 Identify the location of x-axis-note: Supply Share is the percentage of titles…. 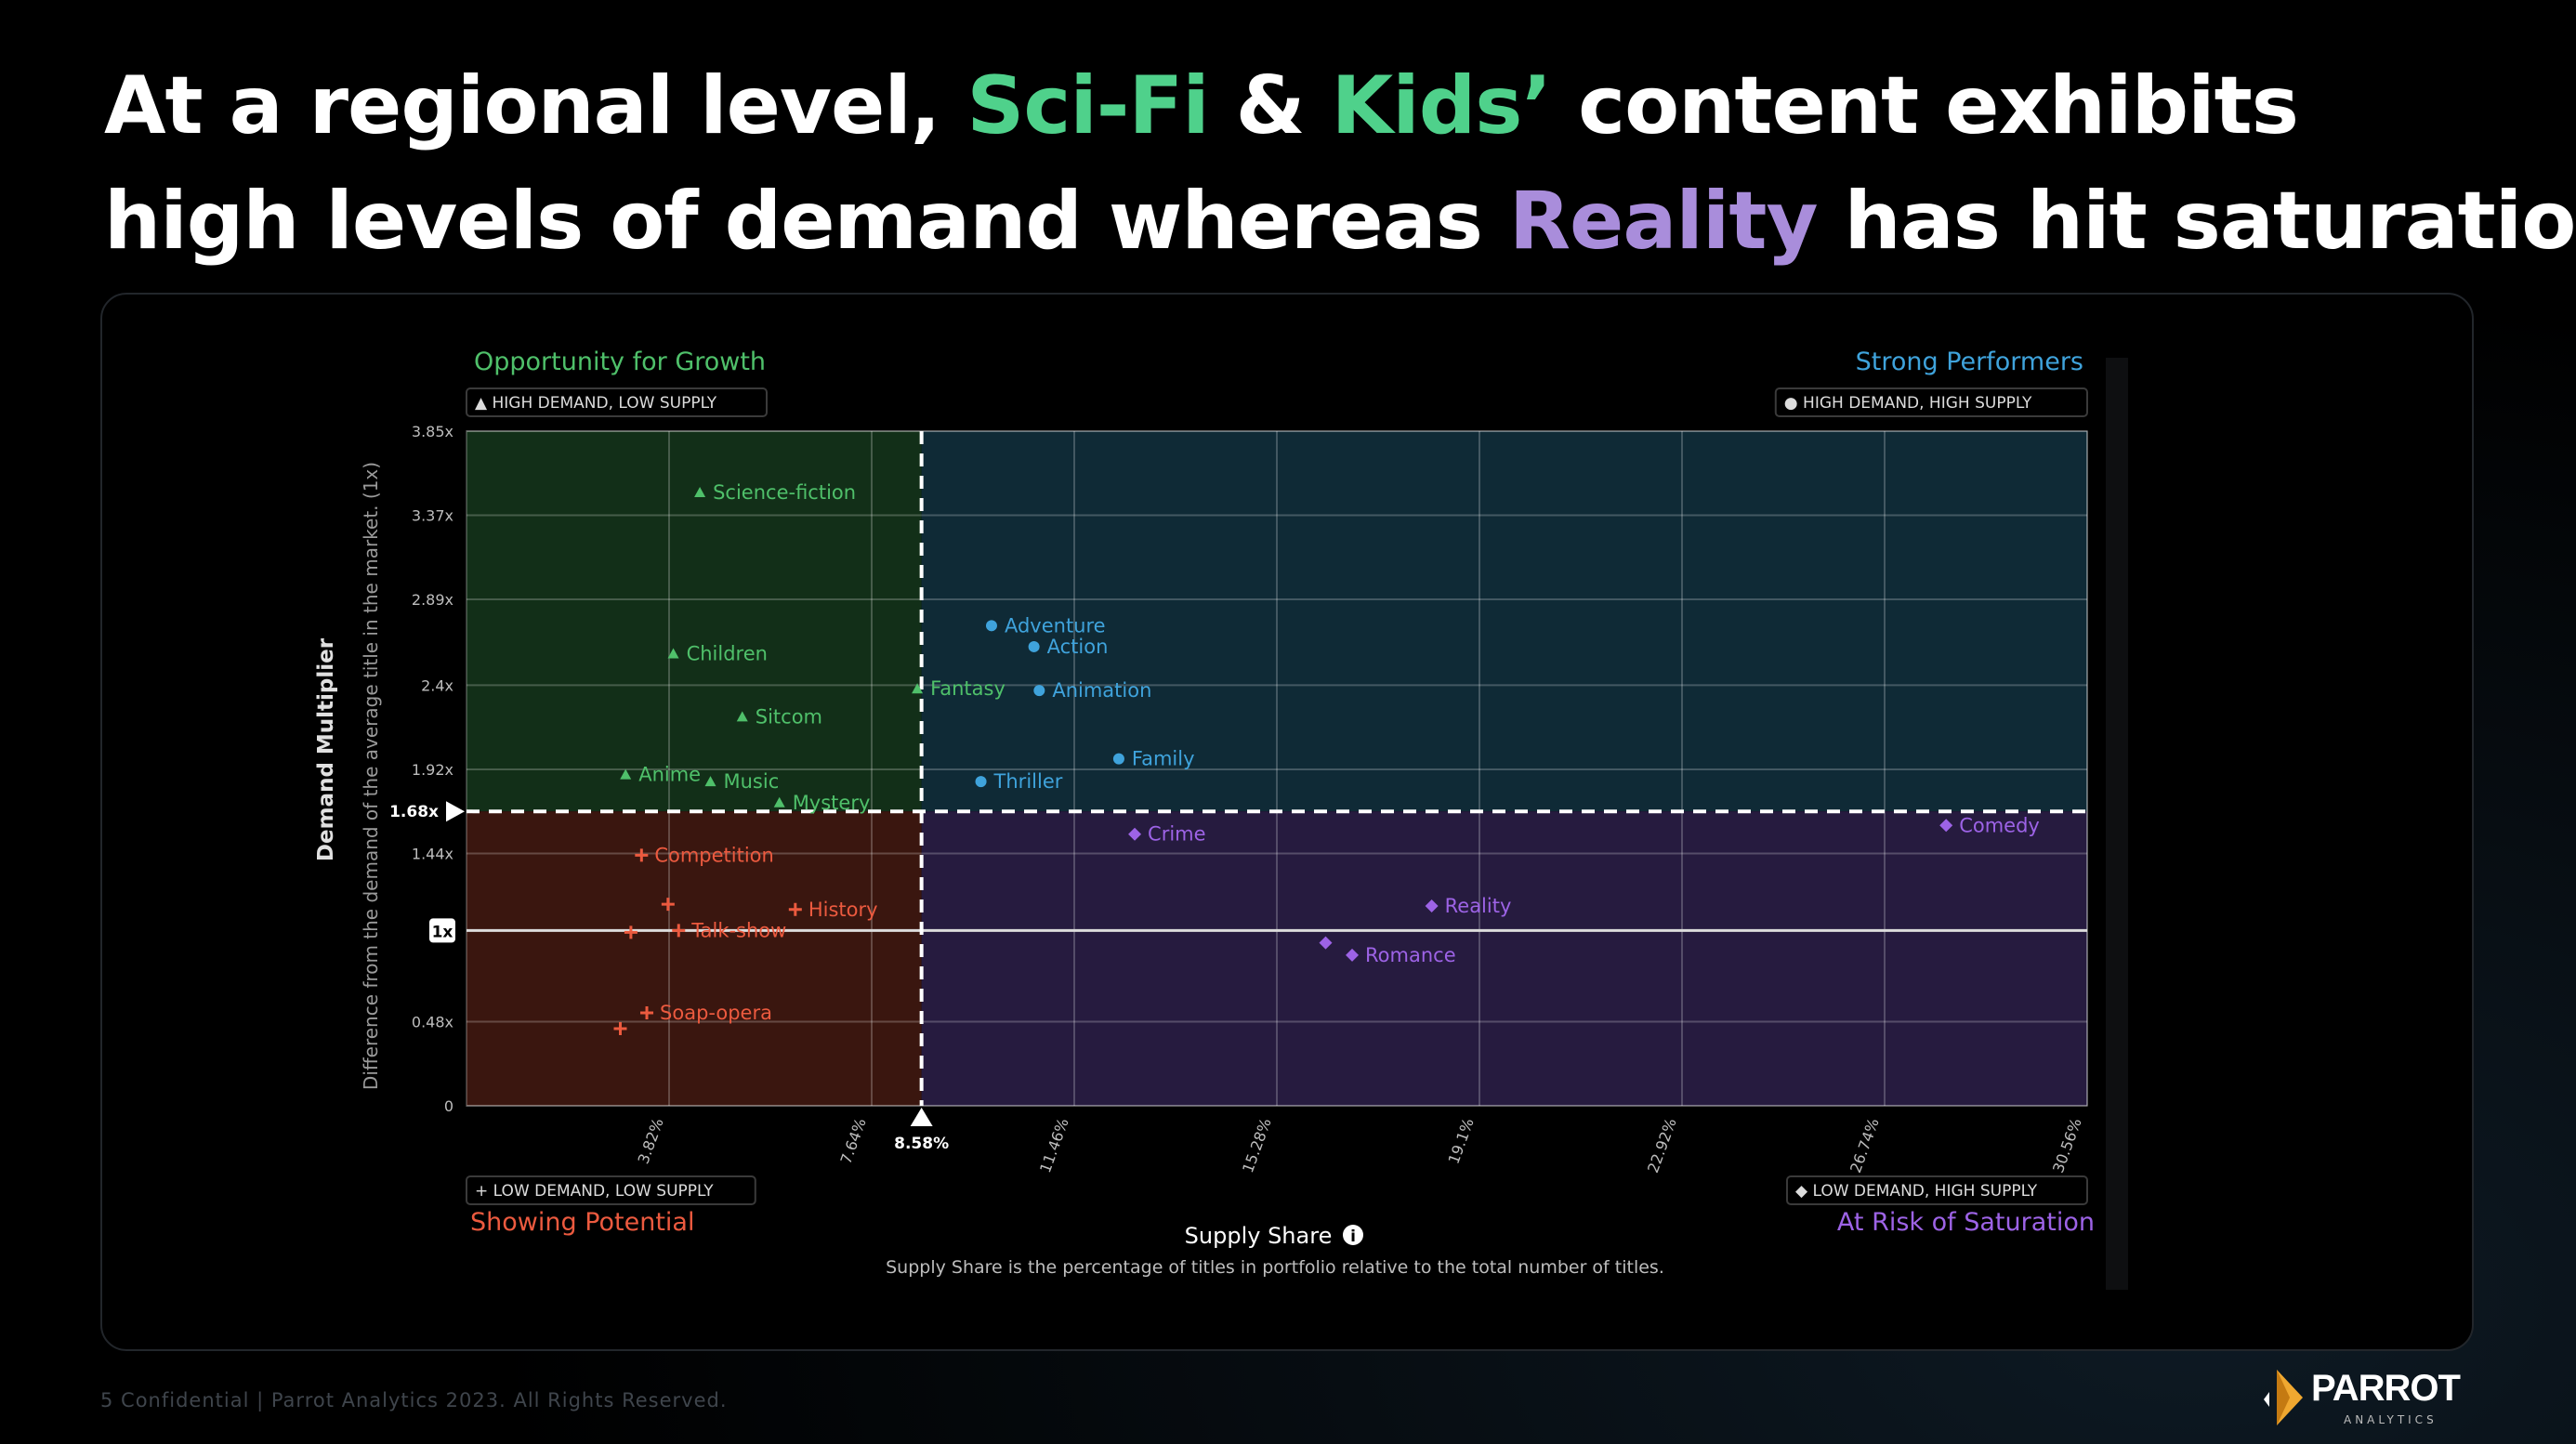
(1275, 1267).